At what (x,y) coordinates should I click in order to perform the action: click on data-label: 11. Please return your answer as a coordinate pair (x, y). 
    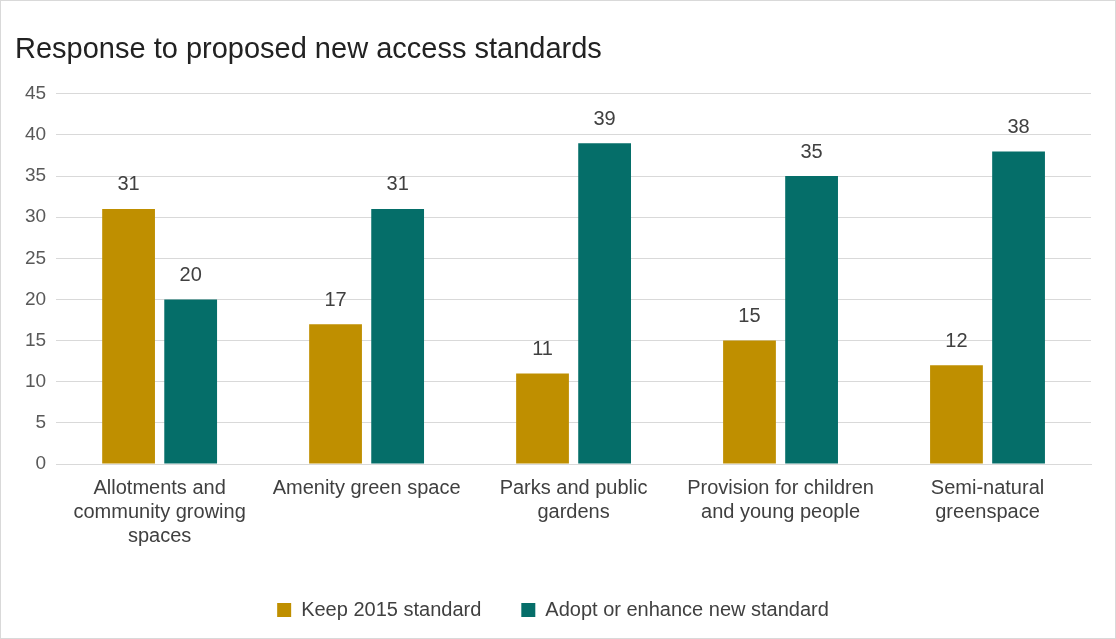
    Looking at the image, I should click on (542, 348).